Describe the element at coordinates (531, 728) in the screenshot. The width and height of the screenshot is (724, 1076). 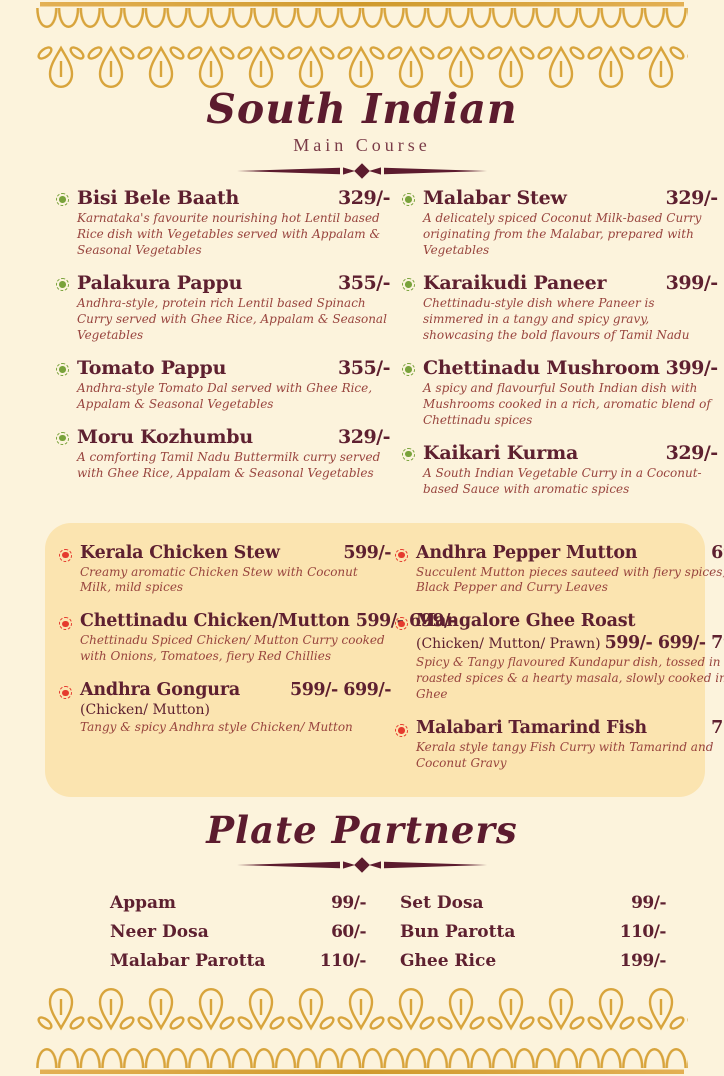
I see `item-name: Malabari Tamarind Fish` at that location.